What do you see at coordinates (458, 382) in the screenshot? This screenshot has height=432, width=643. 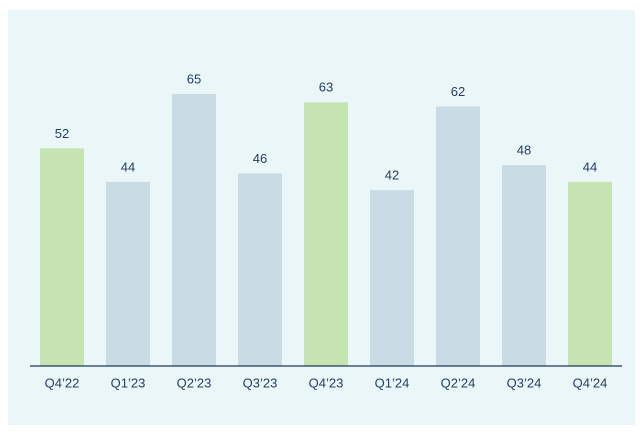 I see `x-tick-label: Q2’24` at bounding box center [458, 382].